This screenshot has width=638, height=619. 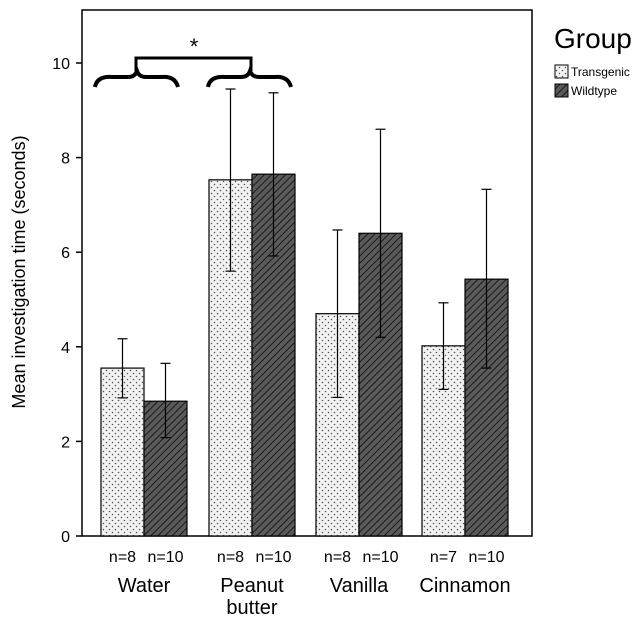 I want to click on y-tick-label: 4, so click(x=65, y=348).